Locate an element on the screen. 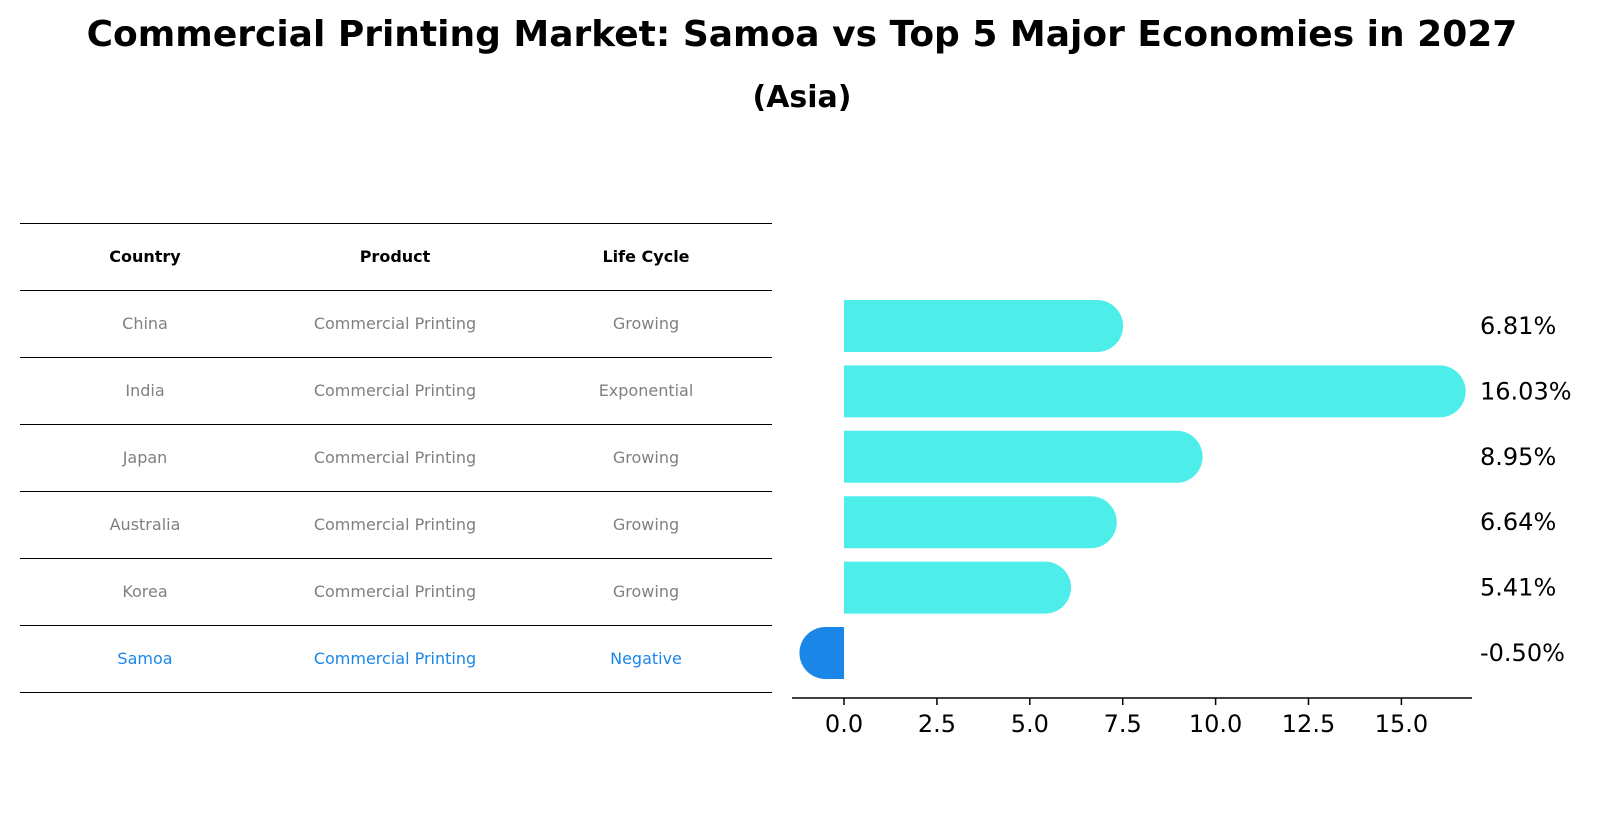 The image size is (1604, 823). table-row-highlight: Samoa Commercial Printing Negative is located at coordinates (396, 659).